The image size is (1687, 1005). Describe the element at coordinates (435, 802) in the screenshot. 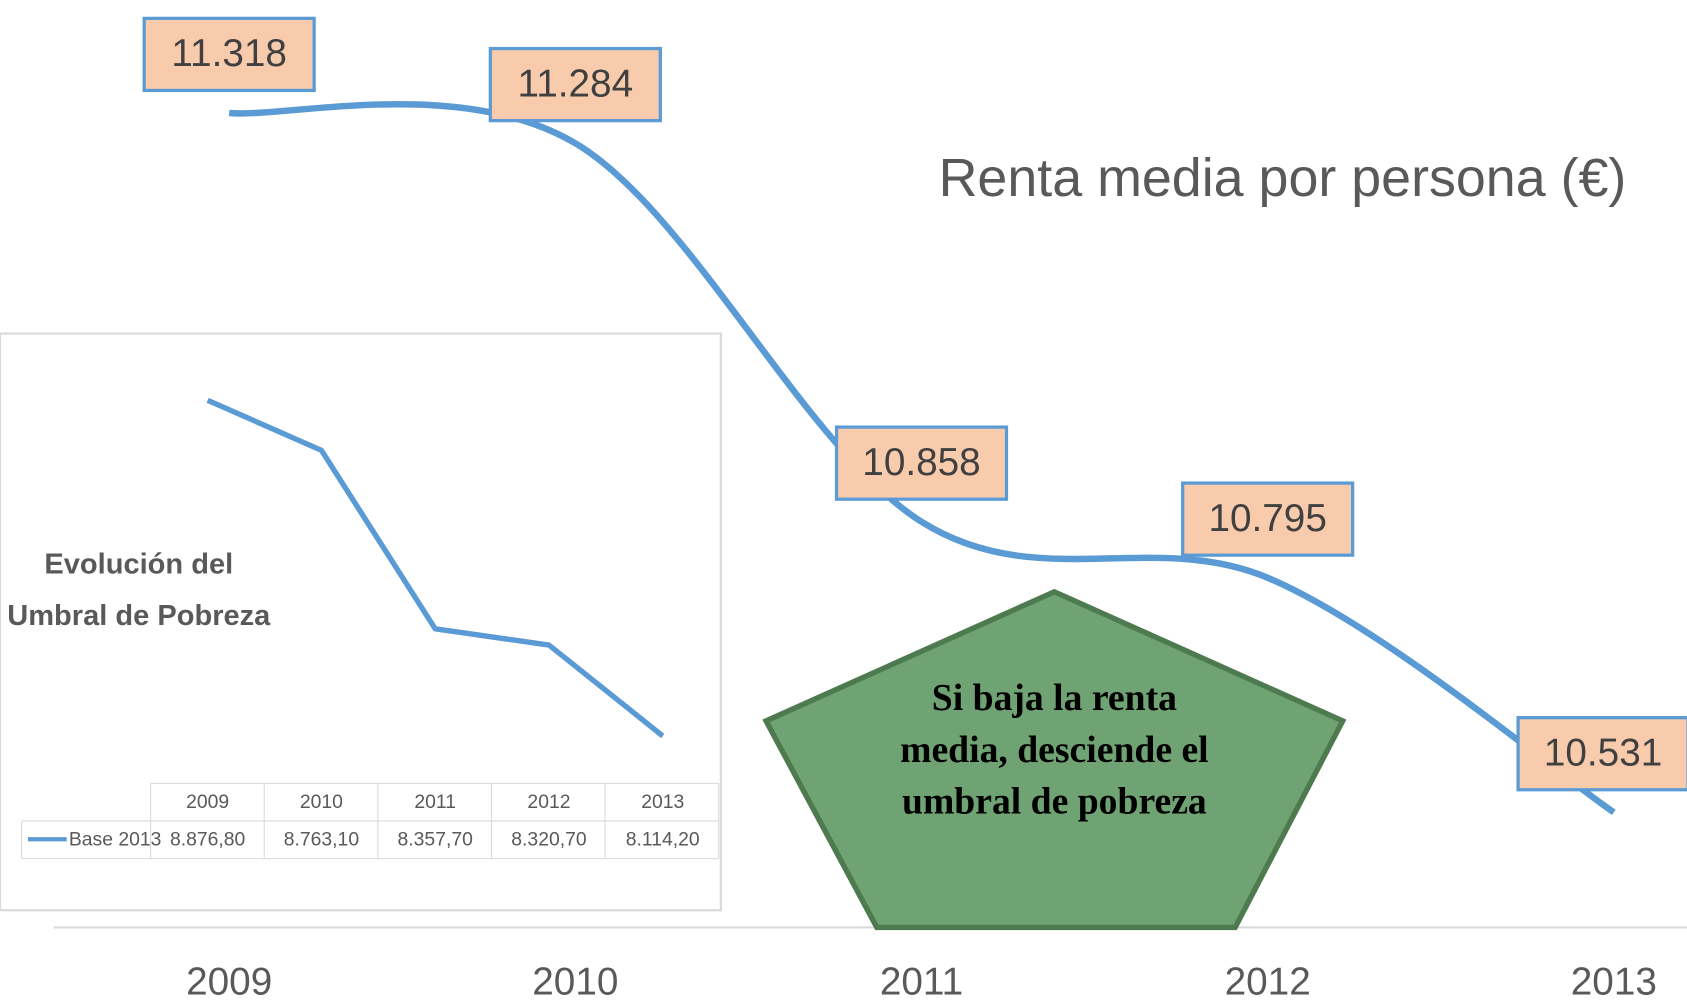

I see `table-header: 2011` at that location.